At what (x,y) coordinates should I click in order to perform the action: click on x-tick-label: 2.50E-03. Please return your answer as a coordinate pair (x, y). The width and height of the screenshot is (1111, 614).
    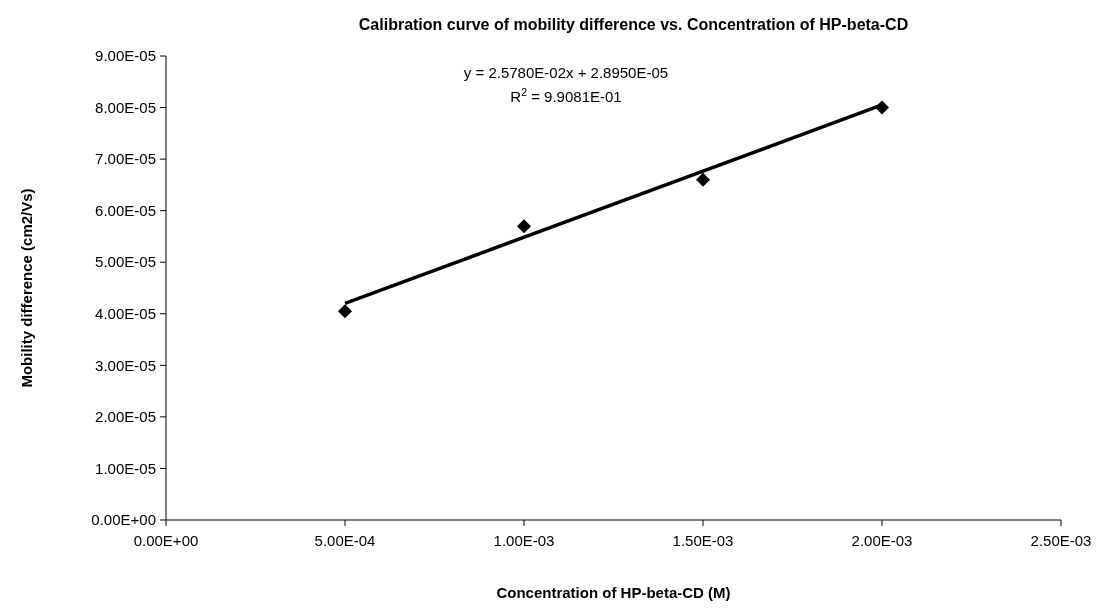
    Looking at the image, I should click on (1061, 540).